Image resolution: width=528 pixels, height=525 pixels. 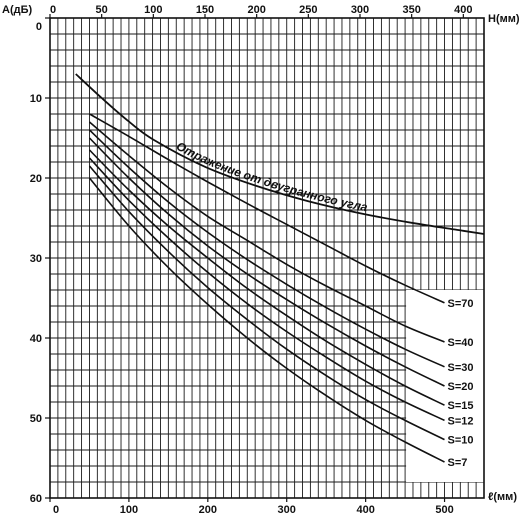 I want to click on series-label: S=15, so click(x=461, y=406).